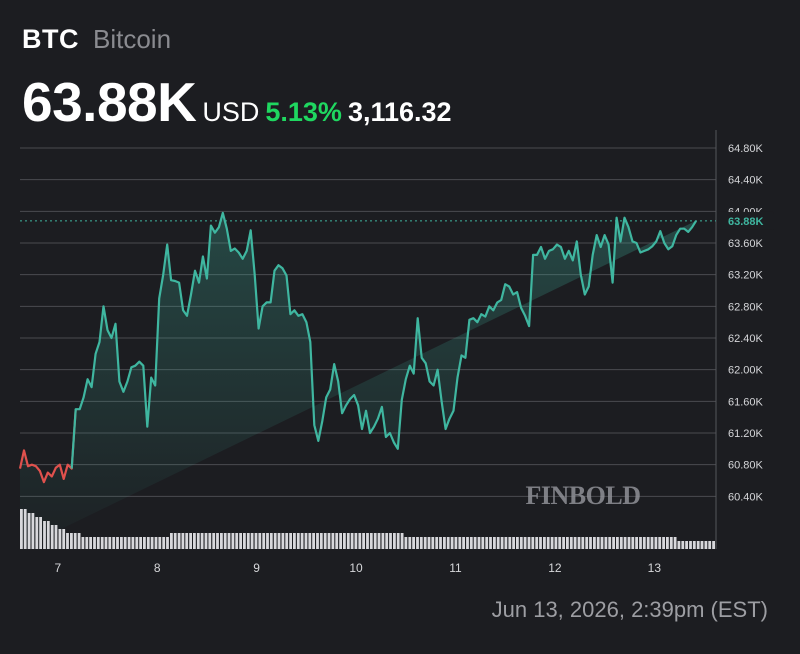 The height and width of the screenshot is (654, 800). I want to click on current-price: 63.88K, so click(109, 102).